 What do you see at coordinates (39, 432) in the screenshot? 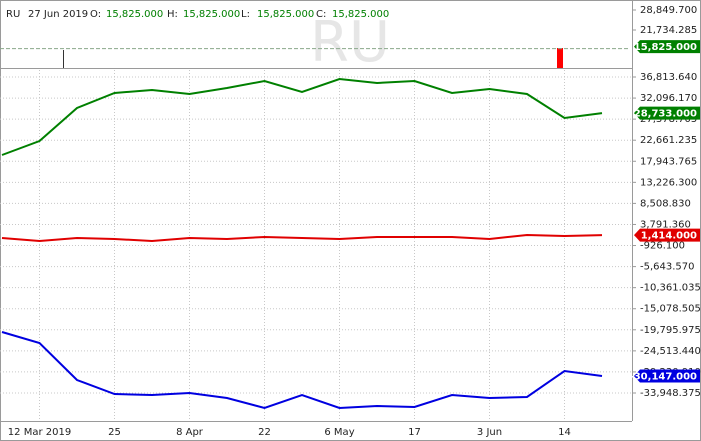
I see `x-tick-label: 12 Mar 2019` at bounding box center [39, 432].